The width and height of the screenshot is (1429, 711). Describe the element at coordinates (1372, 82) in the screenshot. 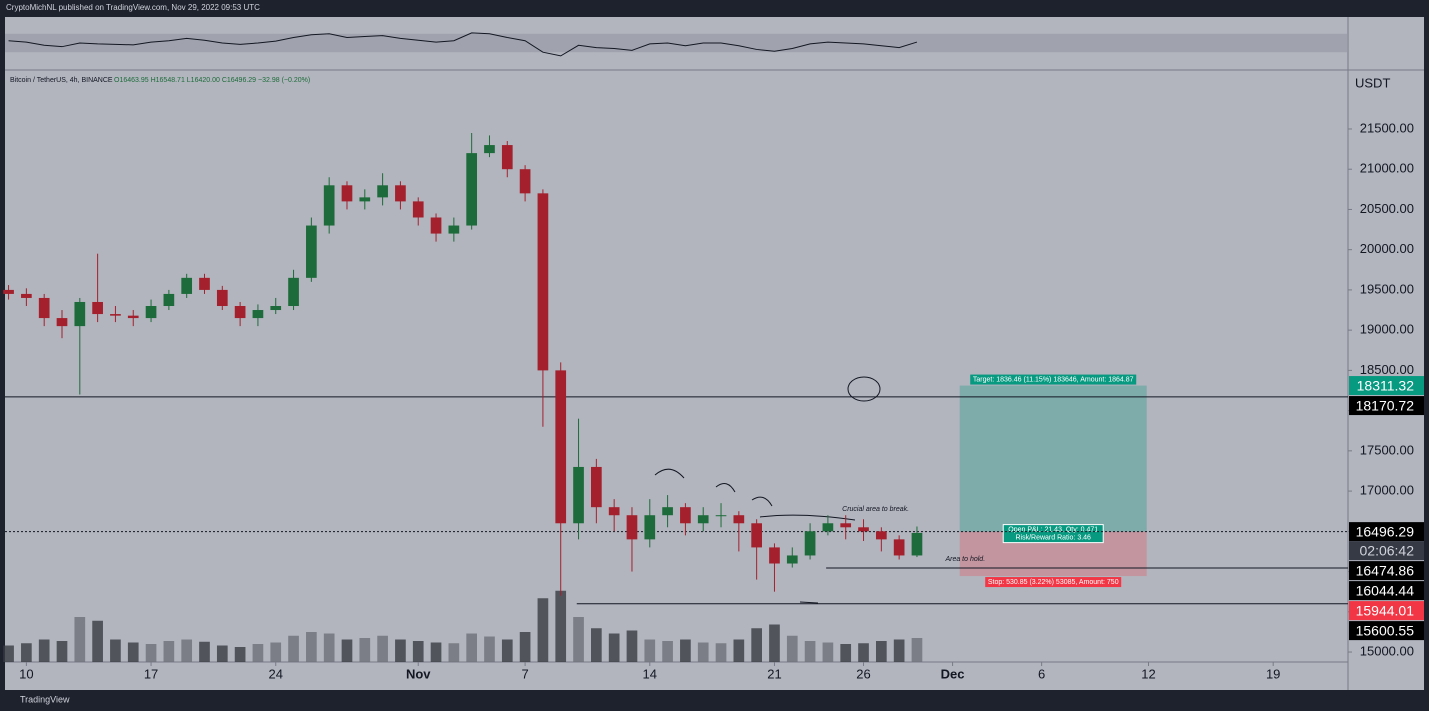

I see `currency: USDT` at that location.